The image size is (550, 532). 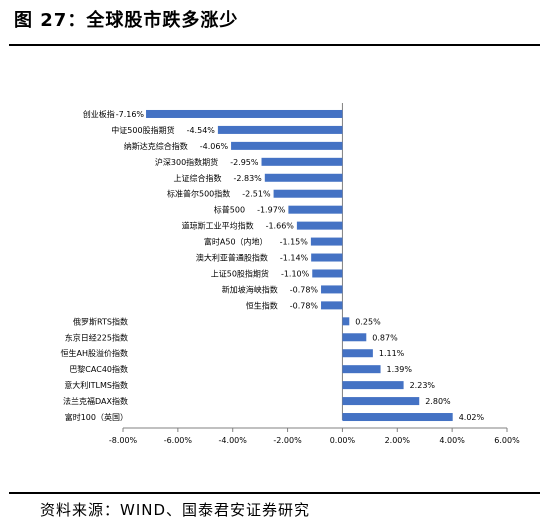 I want to click on data-label: 0.25%, so click(x=368, y=321).